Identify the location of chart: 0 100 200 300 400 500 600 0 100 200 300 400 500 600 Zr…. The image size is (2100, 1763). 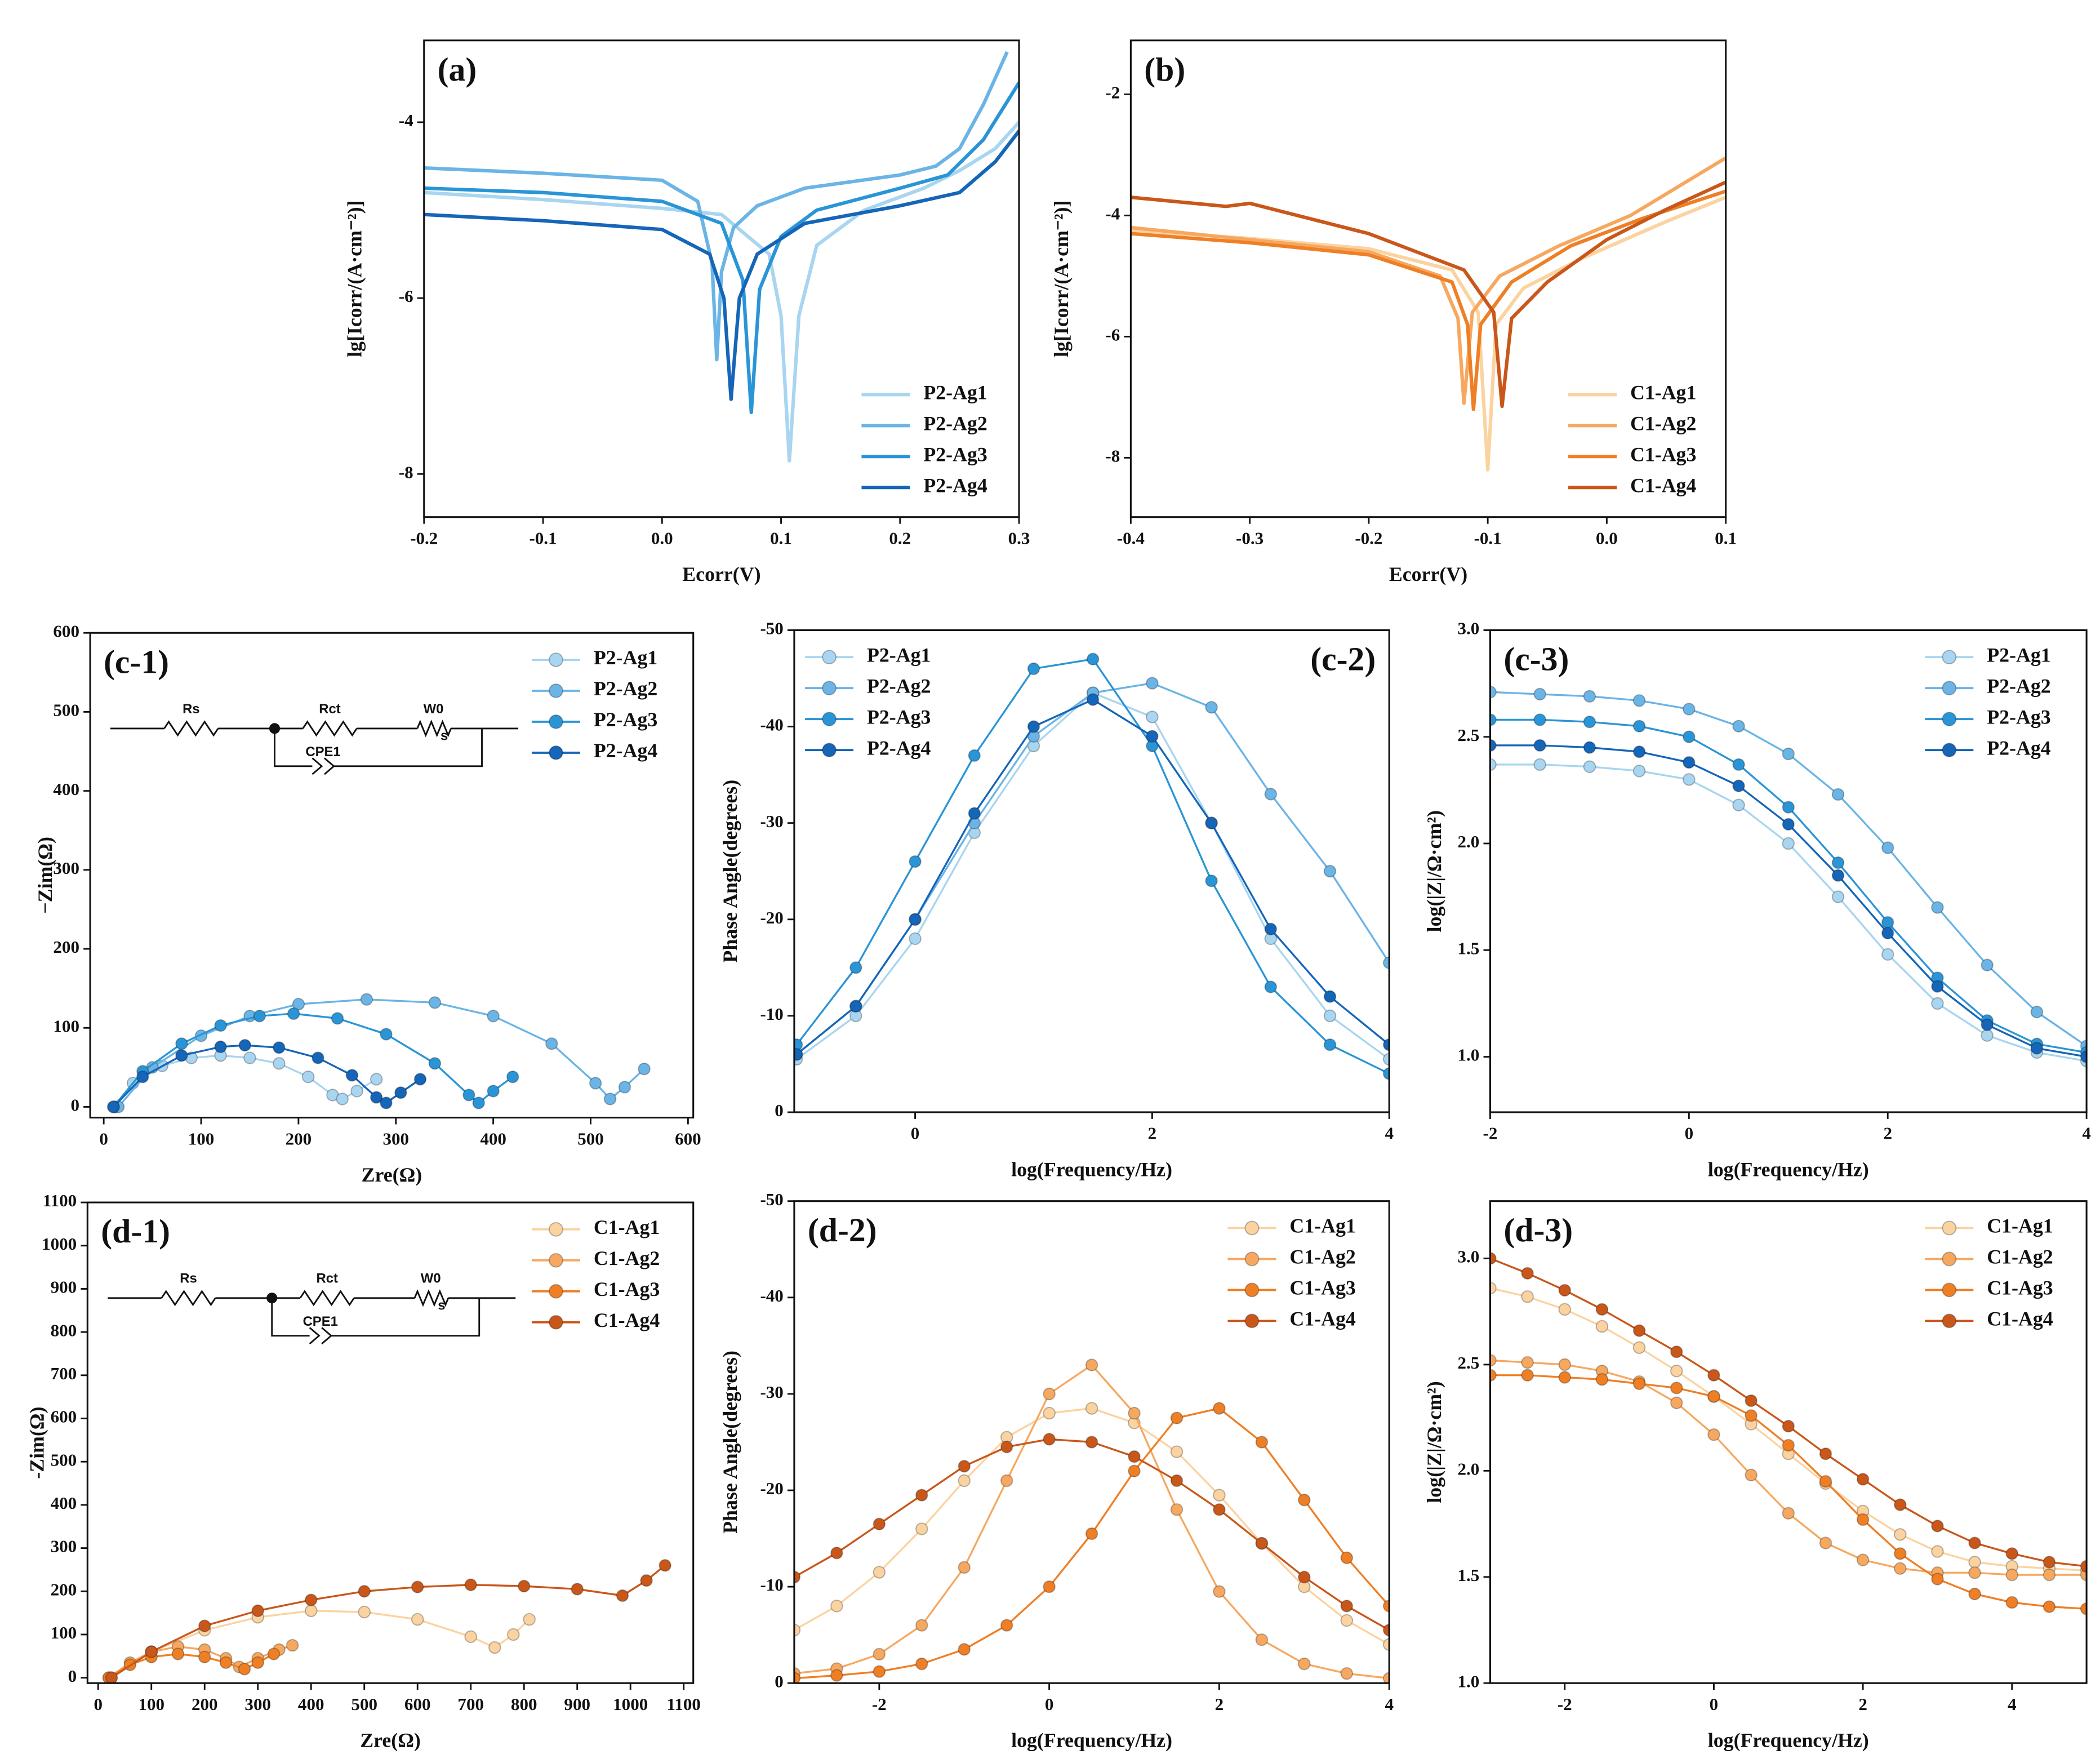
(367, 903).